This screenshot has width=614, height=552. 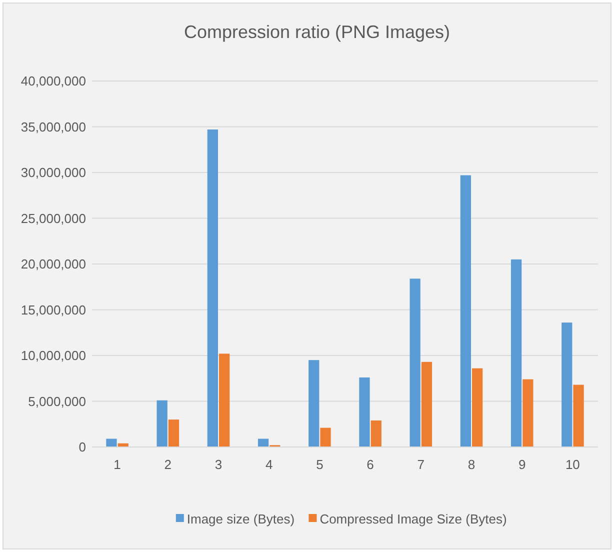 I want to click on x-tick-label: 1, so click(x=117, y=464).